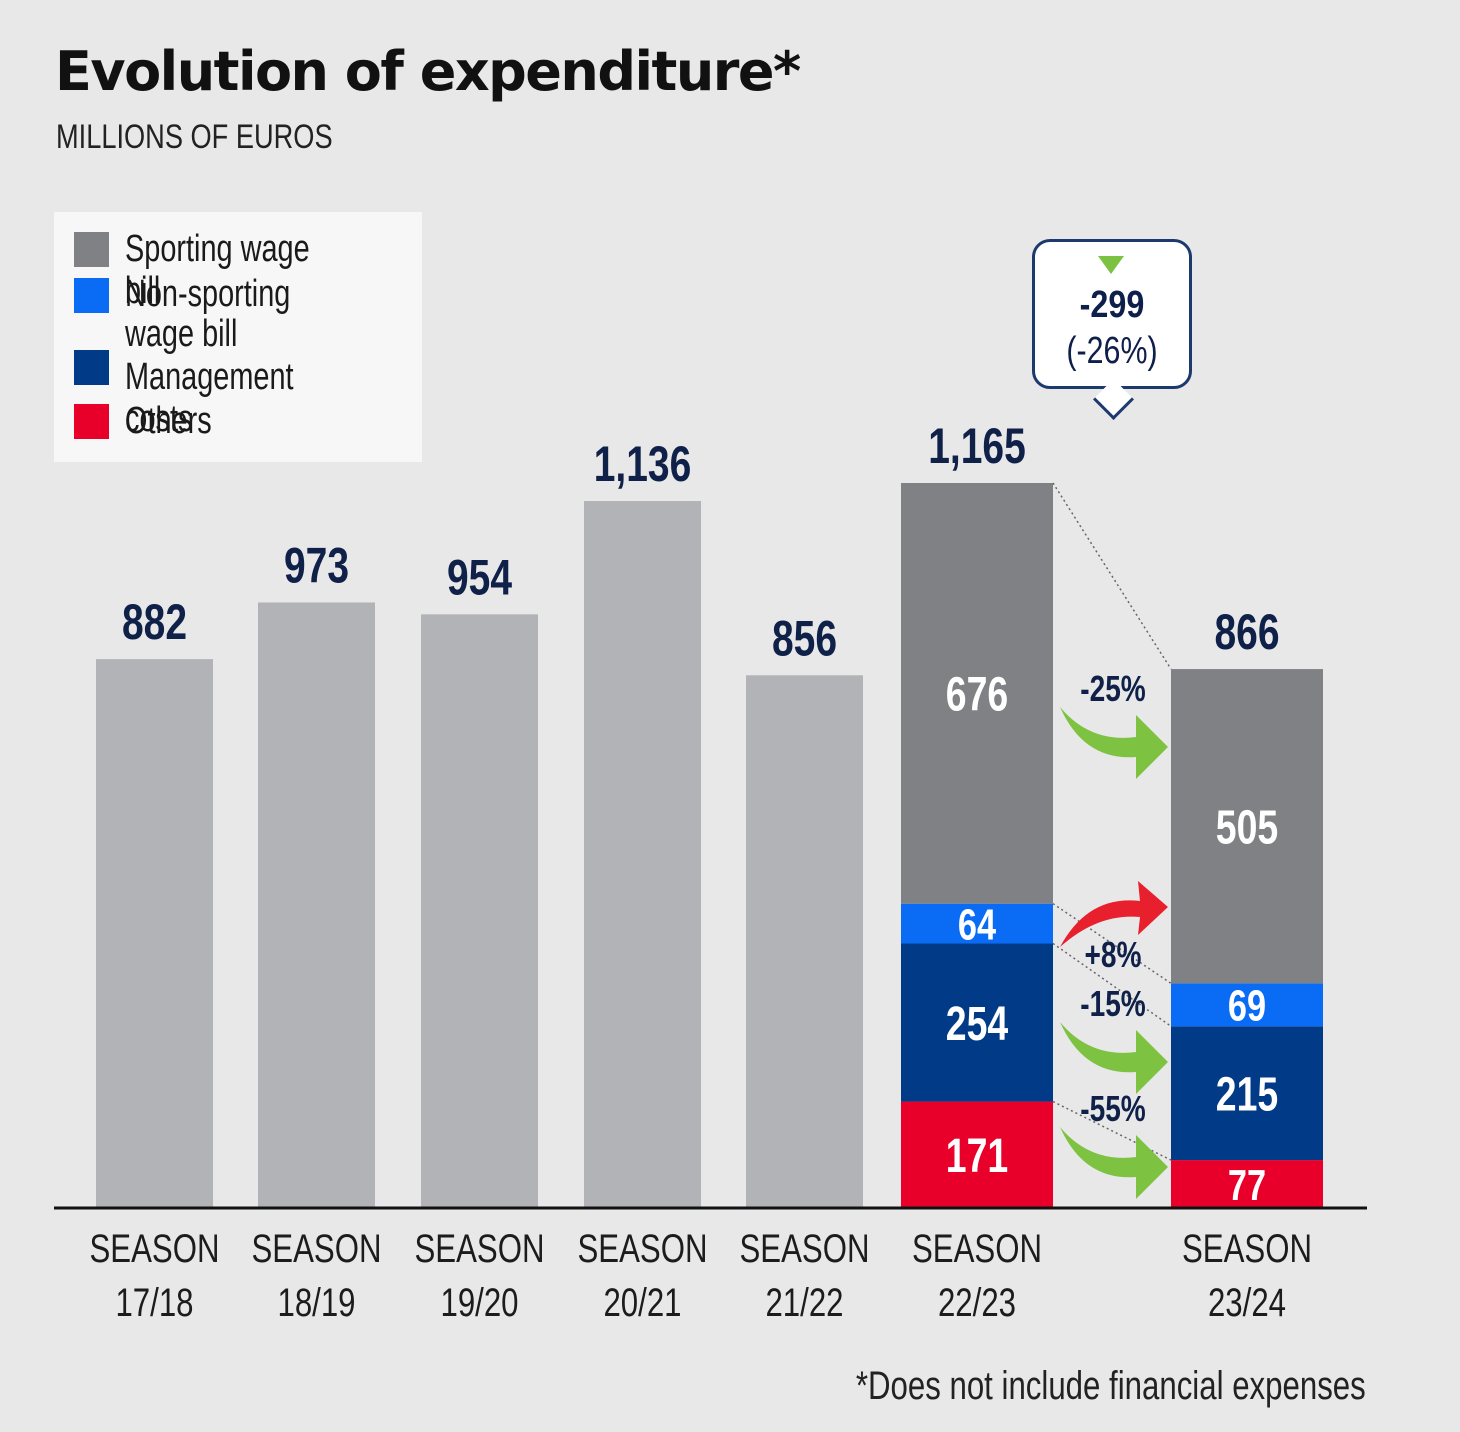 Image resolution: width=1460 pixels, height=1432 pixels. What do you see at coordinates (1112, 305) in the screenshot?
I see `callout-total-change: -299` at bounding box center [1112, 305].